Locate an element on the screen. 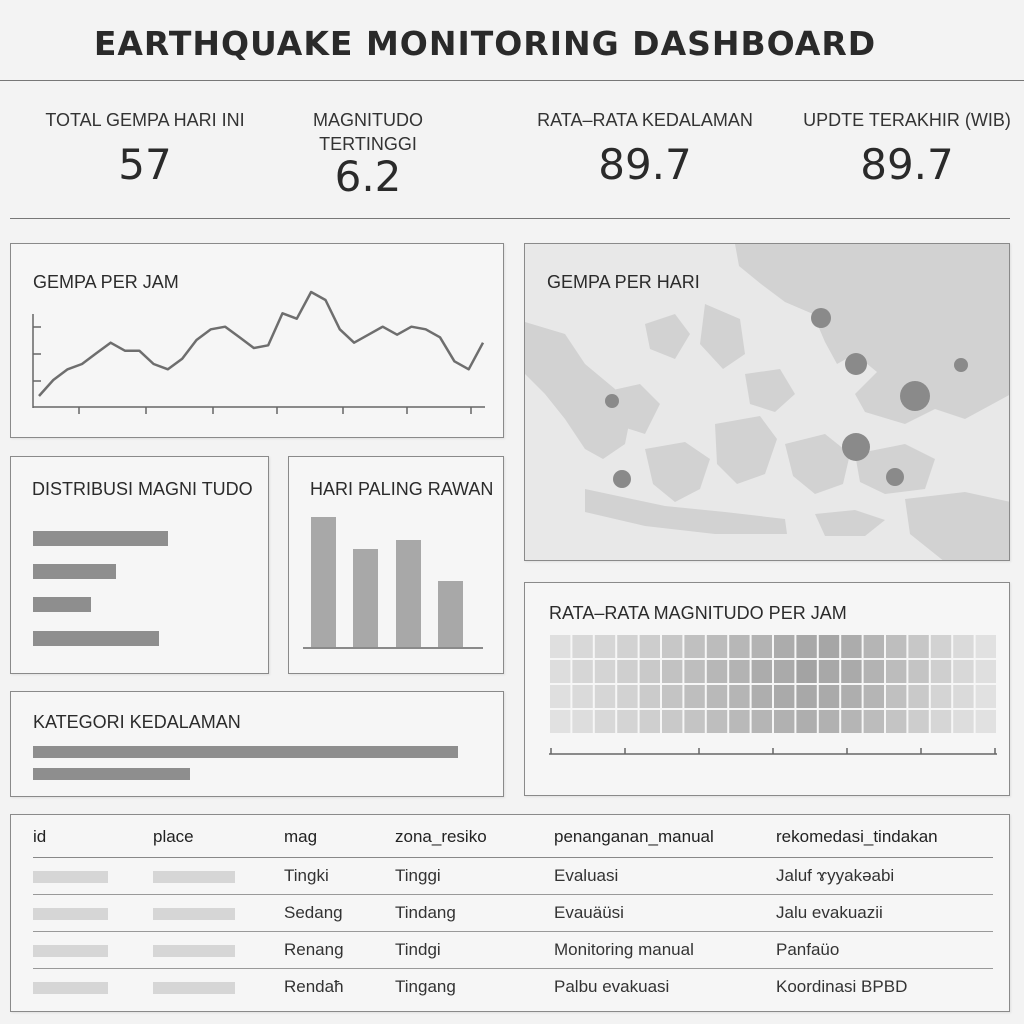 This screenshot has width=1024, height=1024. column-header: penanganan_manual is located at coordinates (665, 837).